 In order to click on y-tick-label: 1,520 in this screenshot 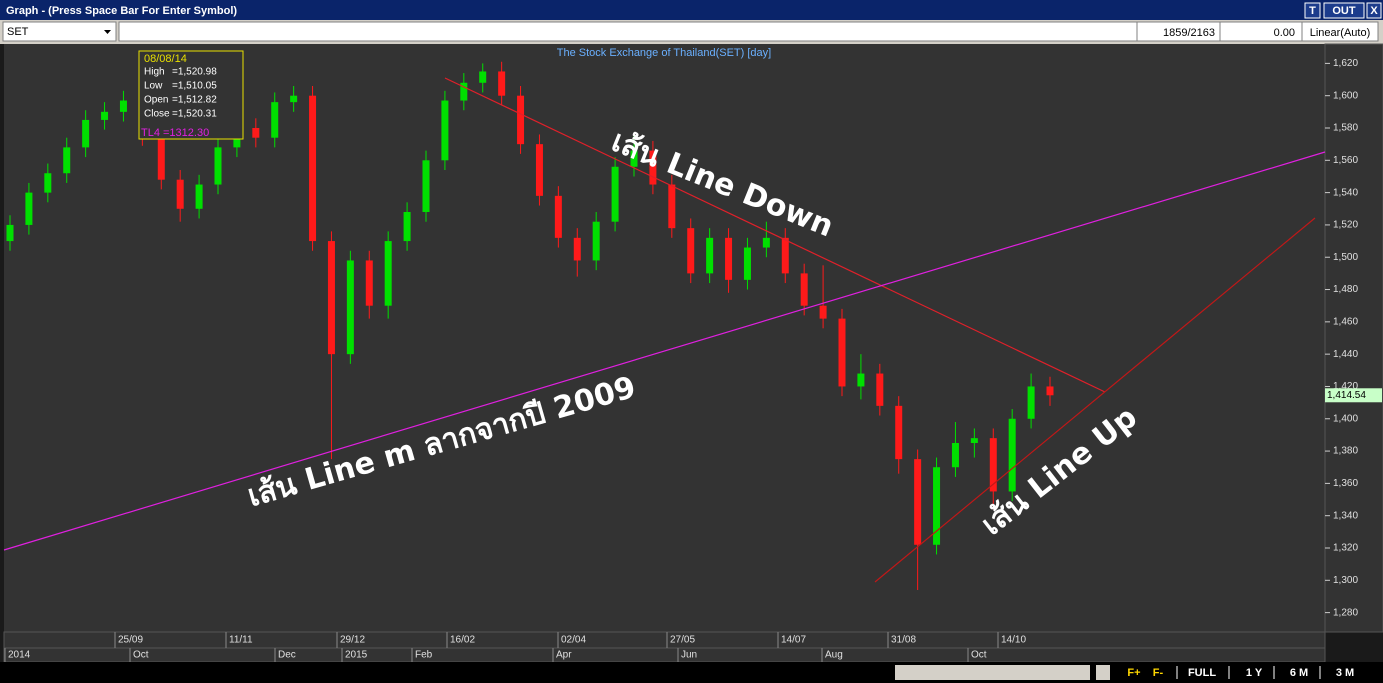, I will do `click(1345, 225)`.